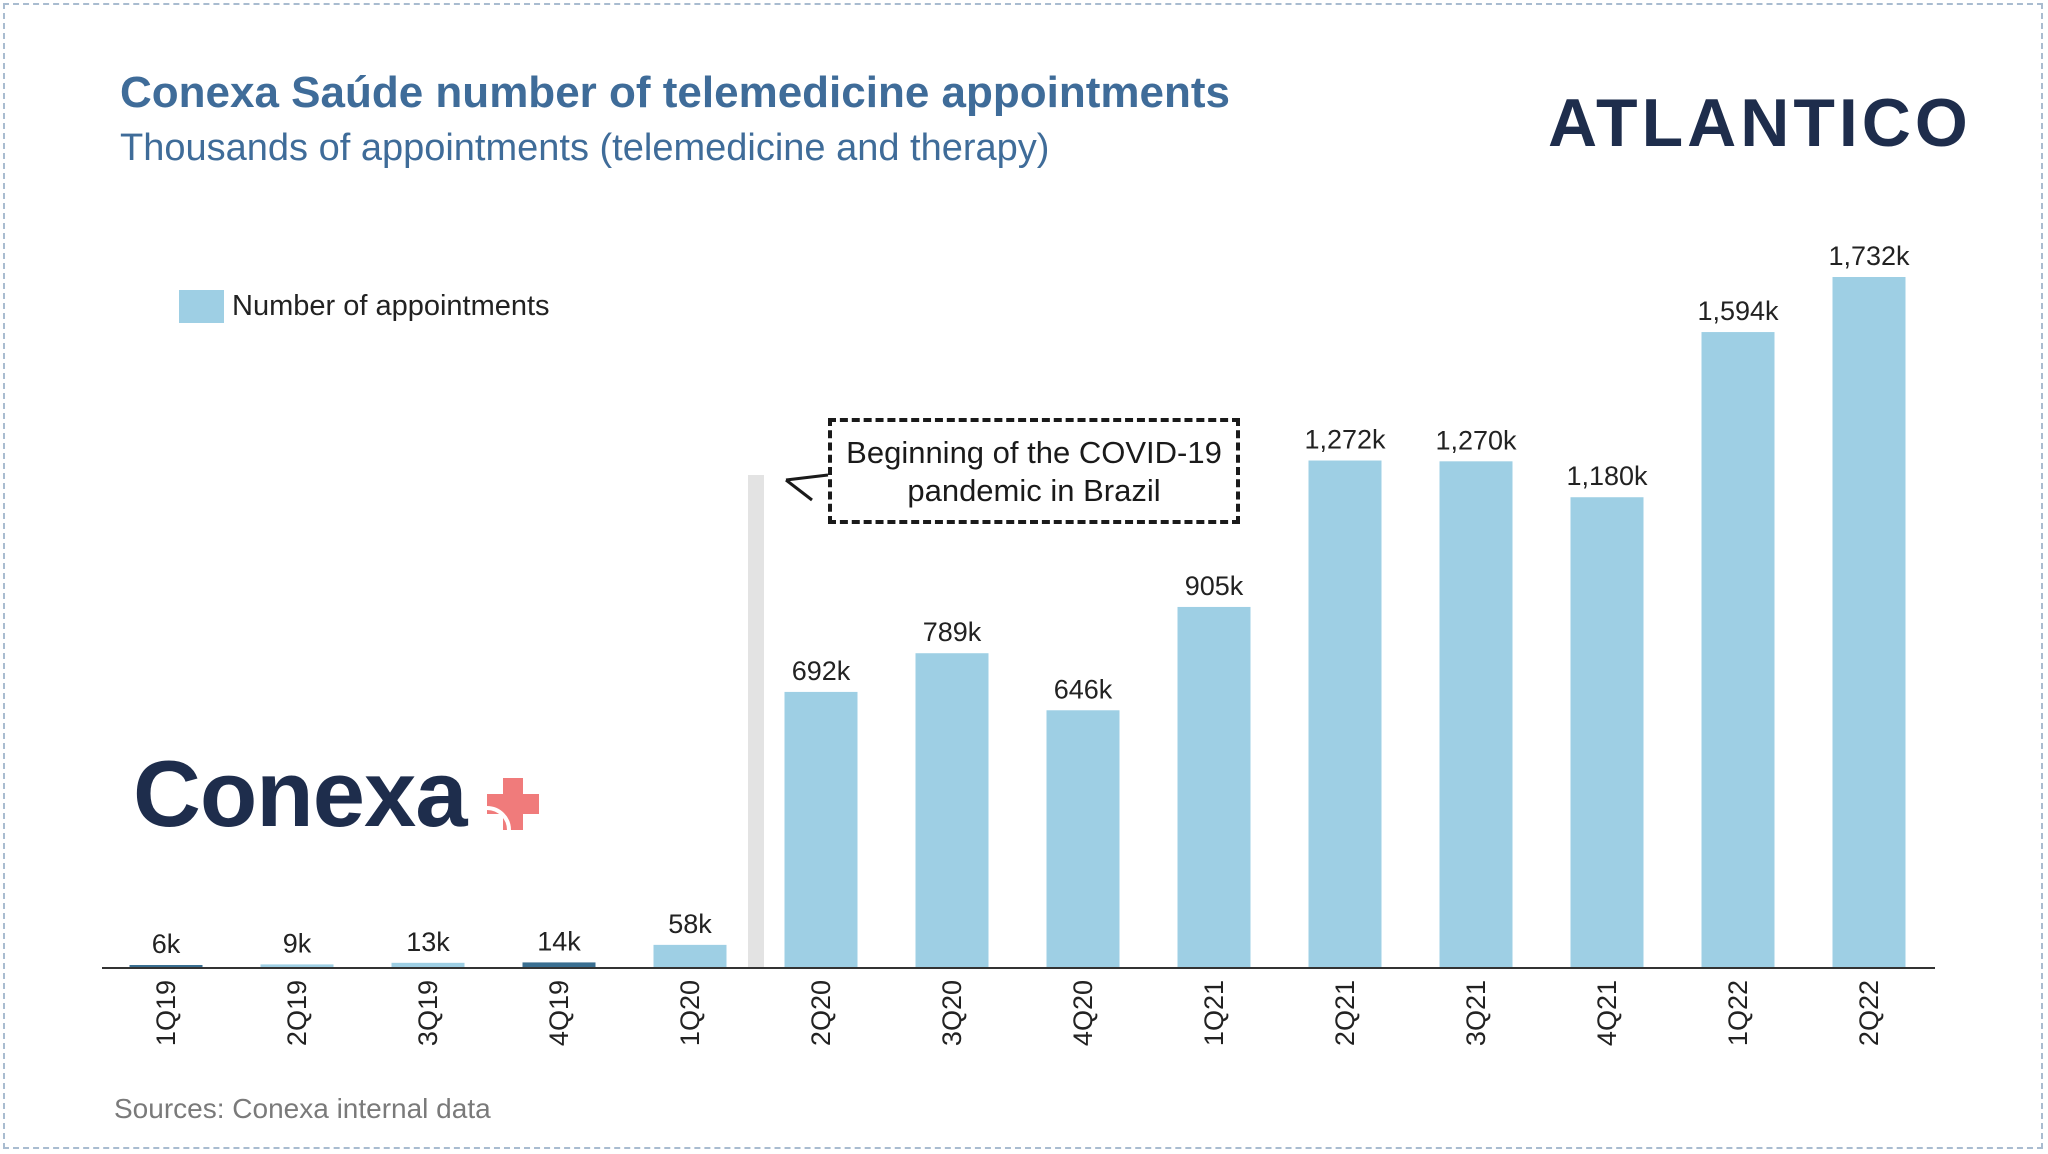  I want to click on x-tick-label: 2Q22, so click(1869, 1013).